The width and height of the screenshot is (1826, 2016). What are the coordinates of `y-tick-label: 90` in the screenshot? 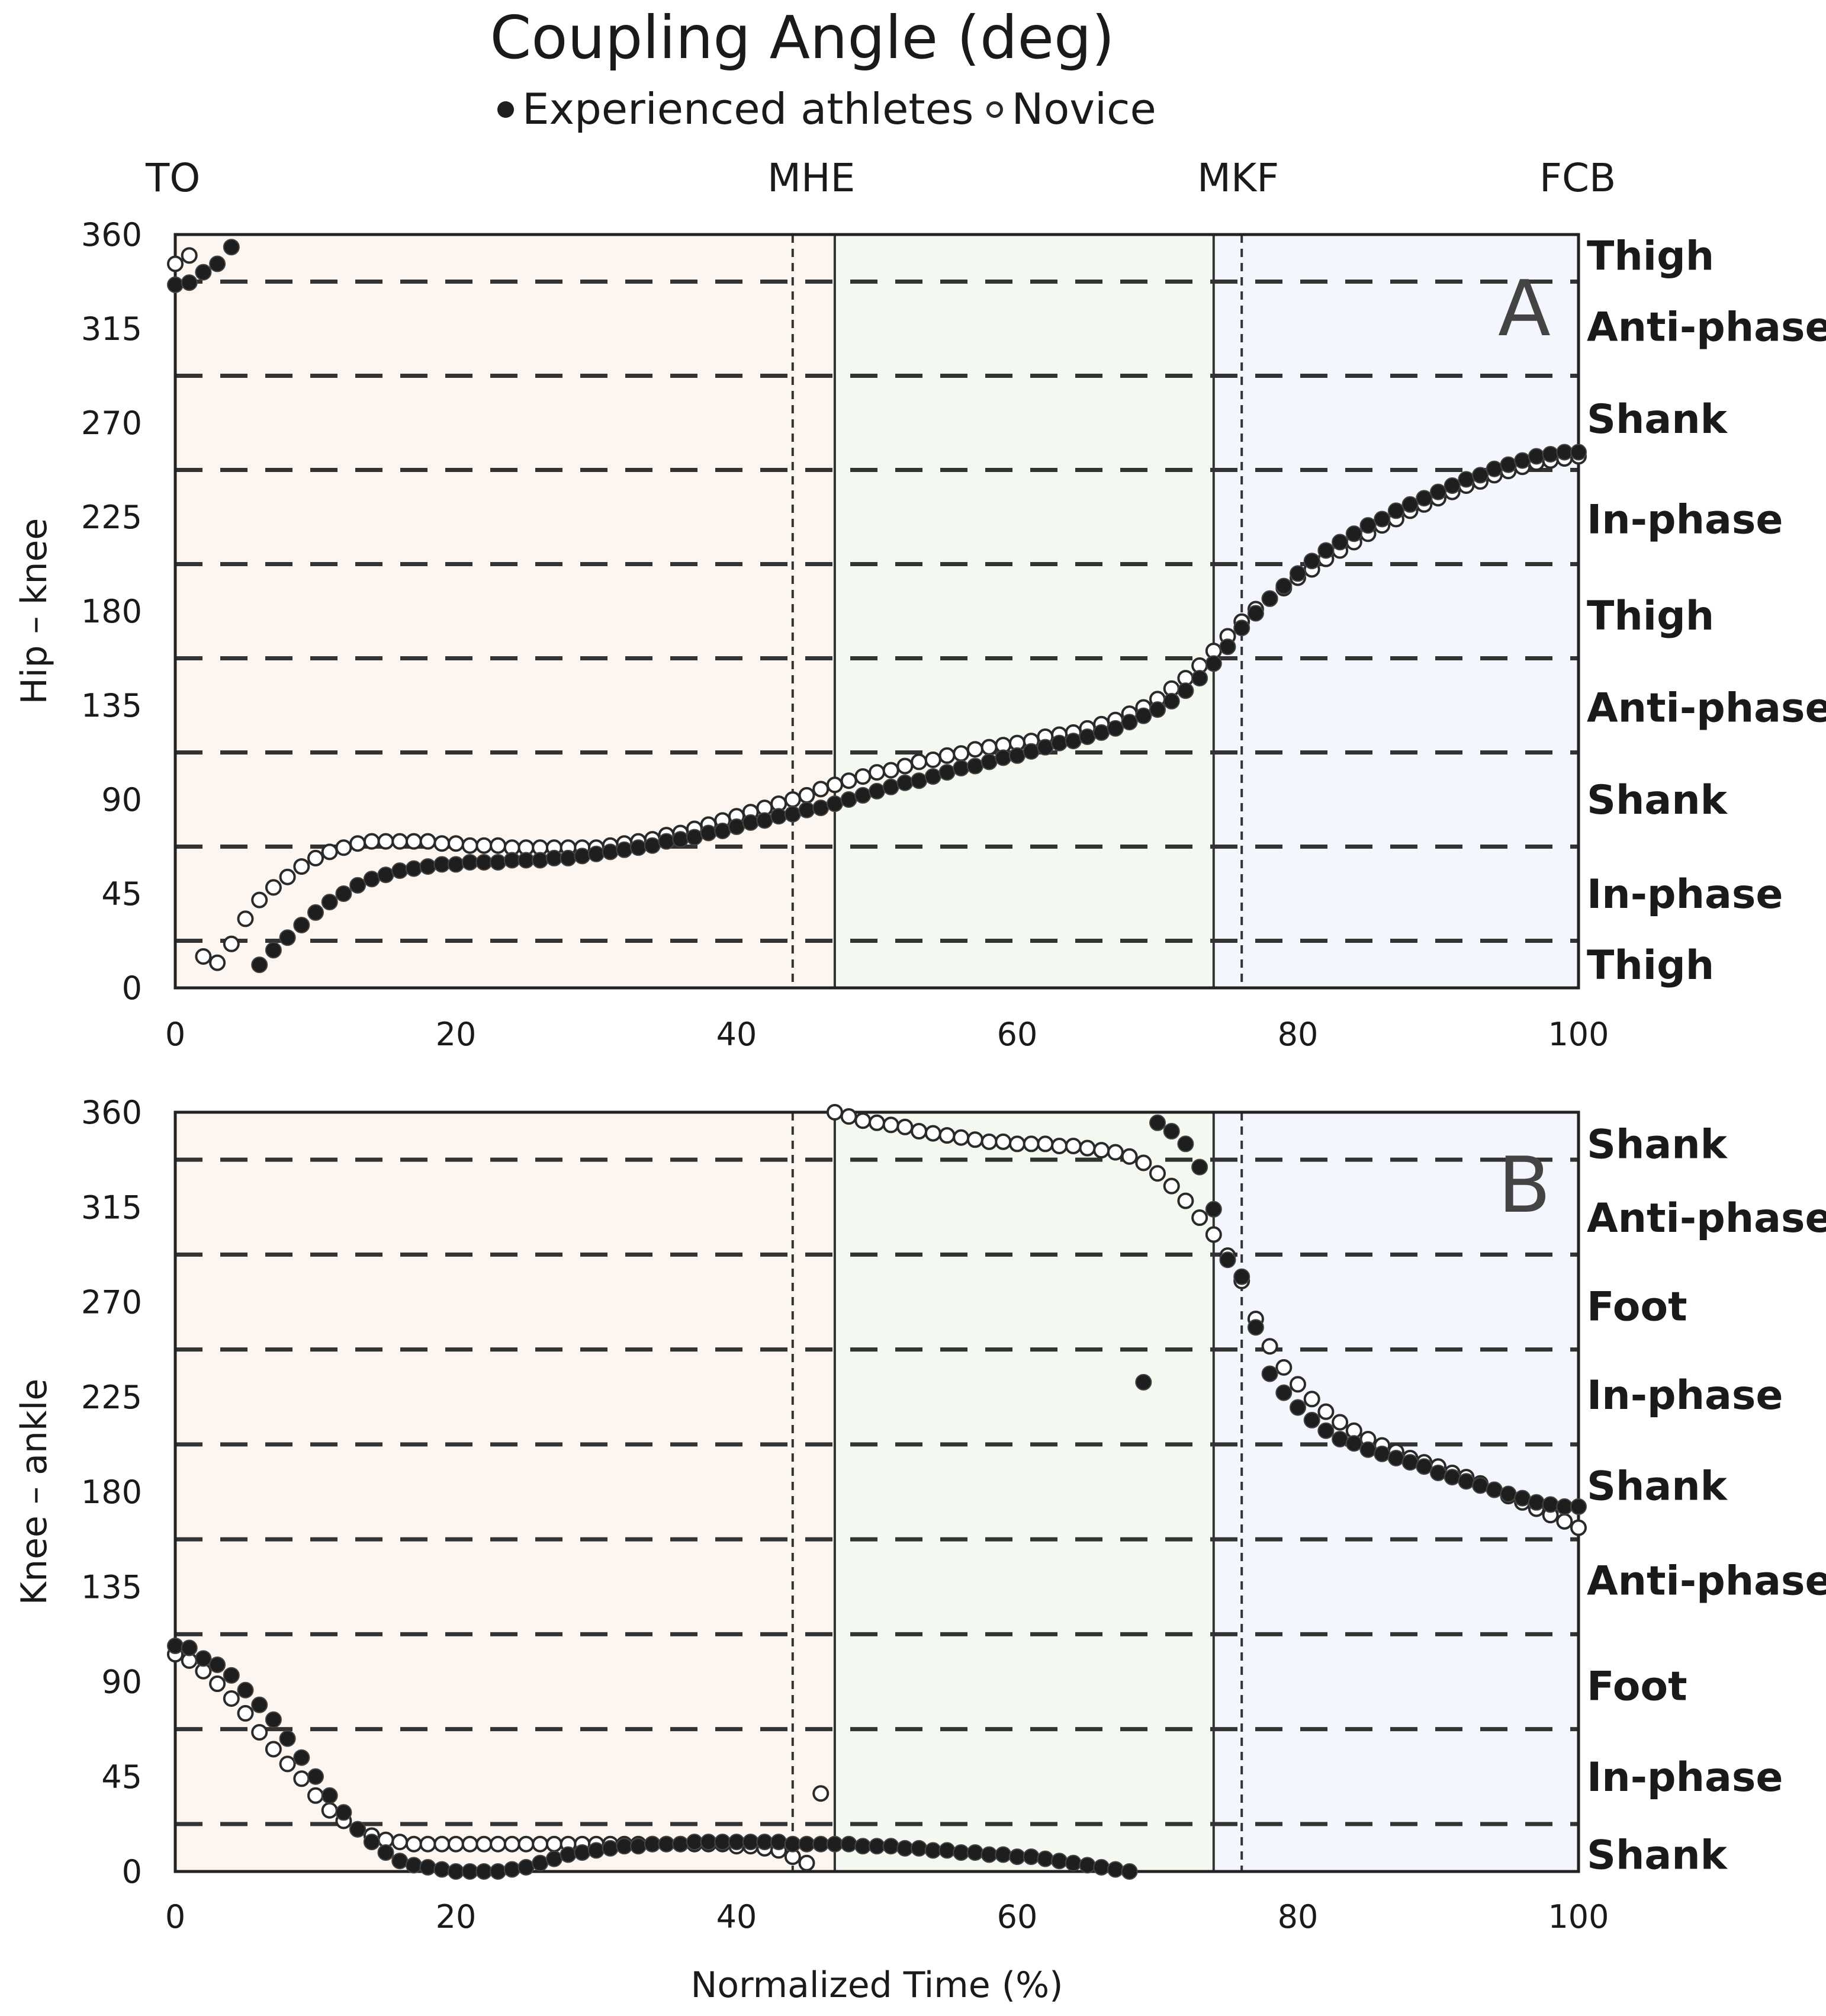 It's located at (121, 1682).